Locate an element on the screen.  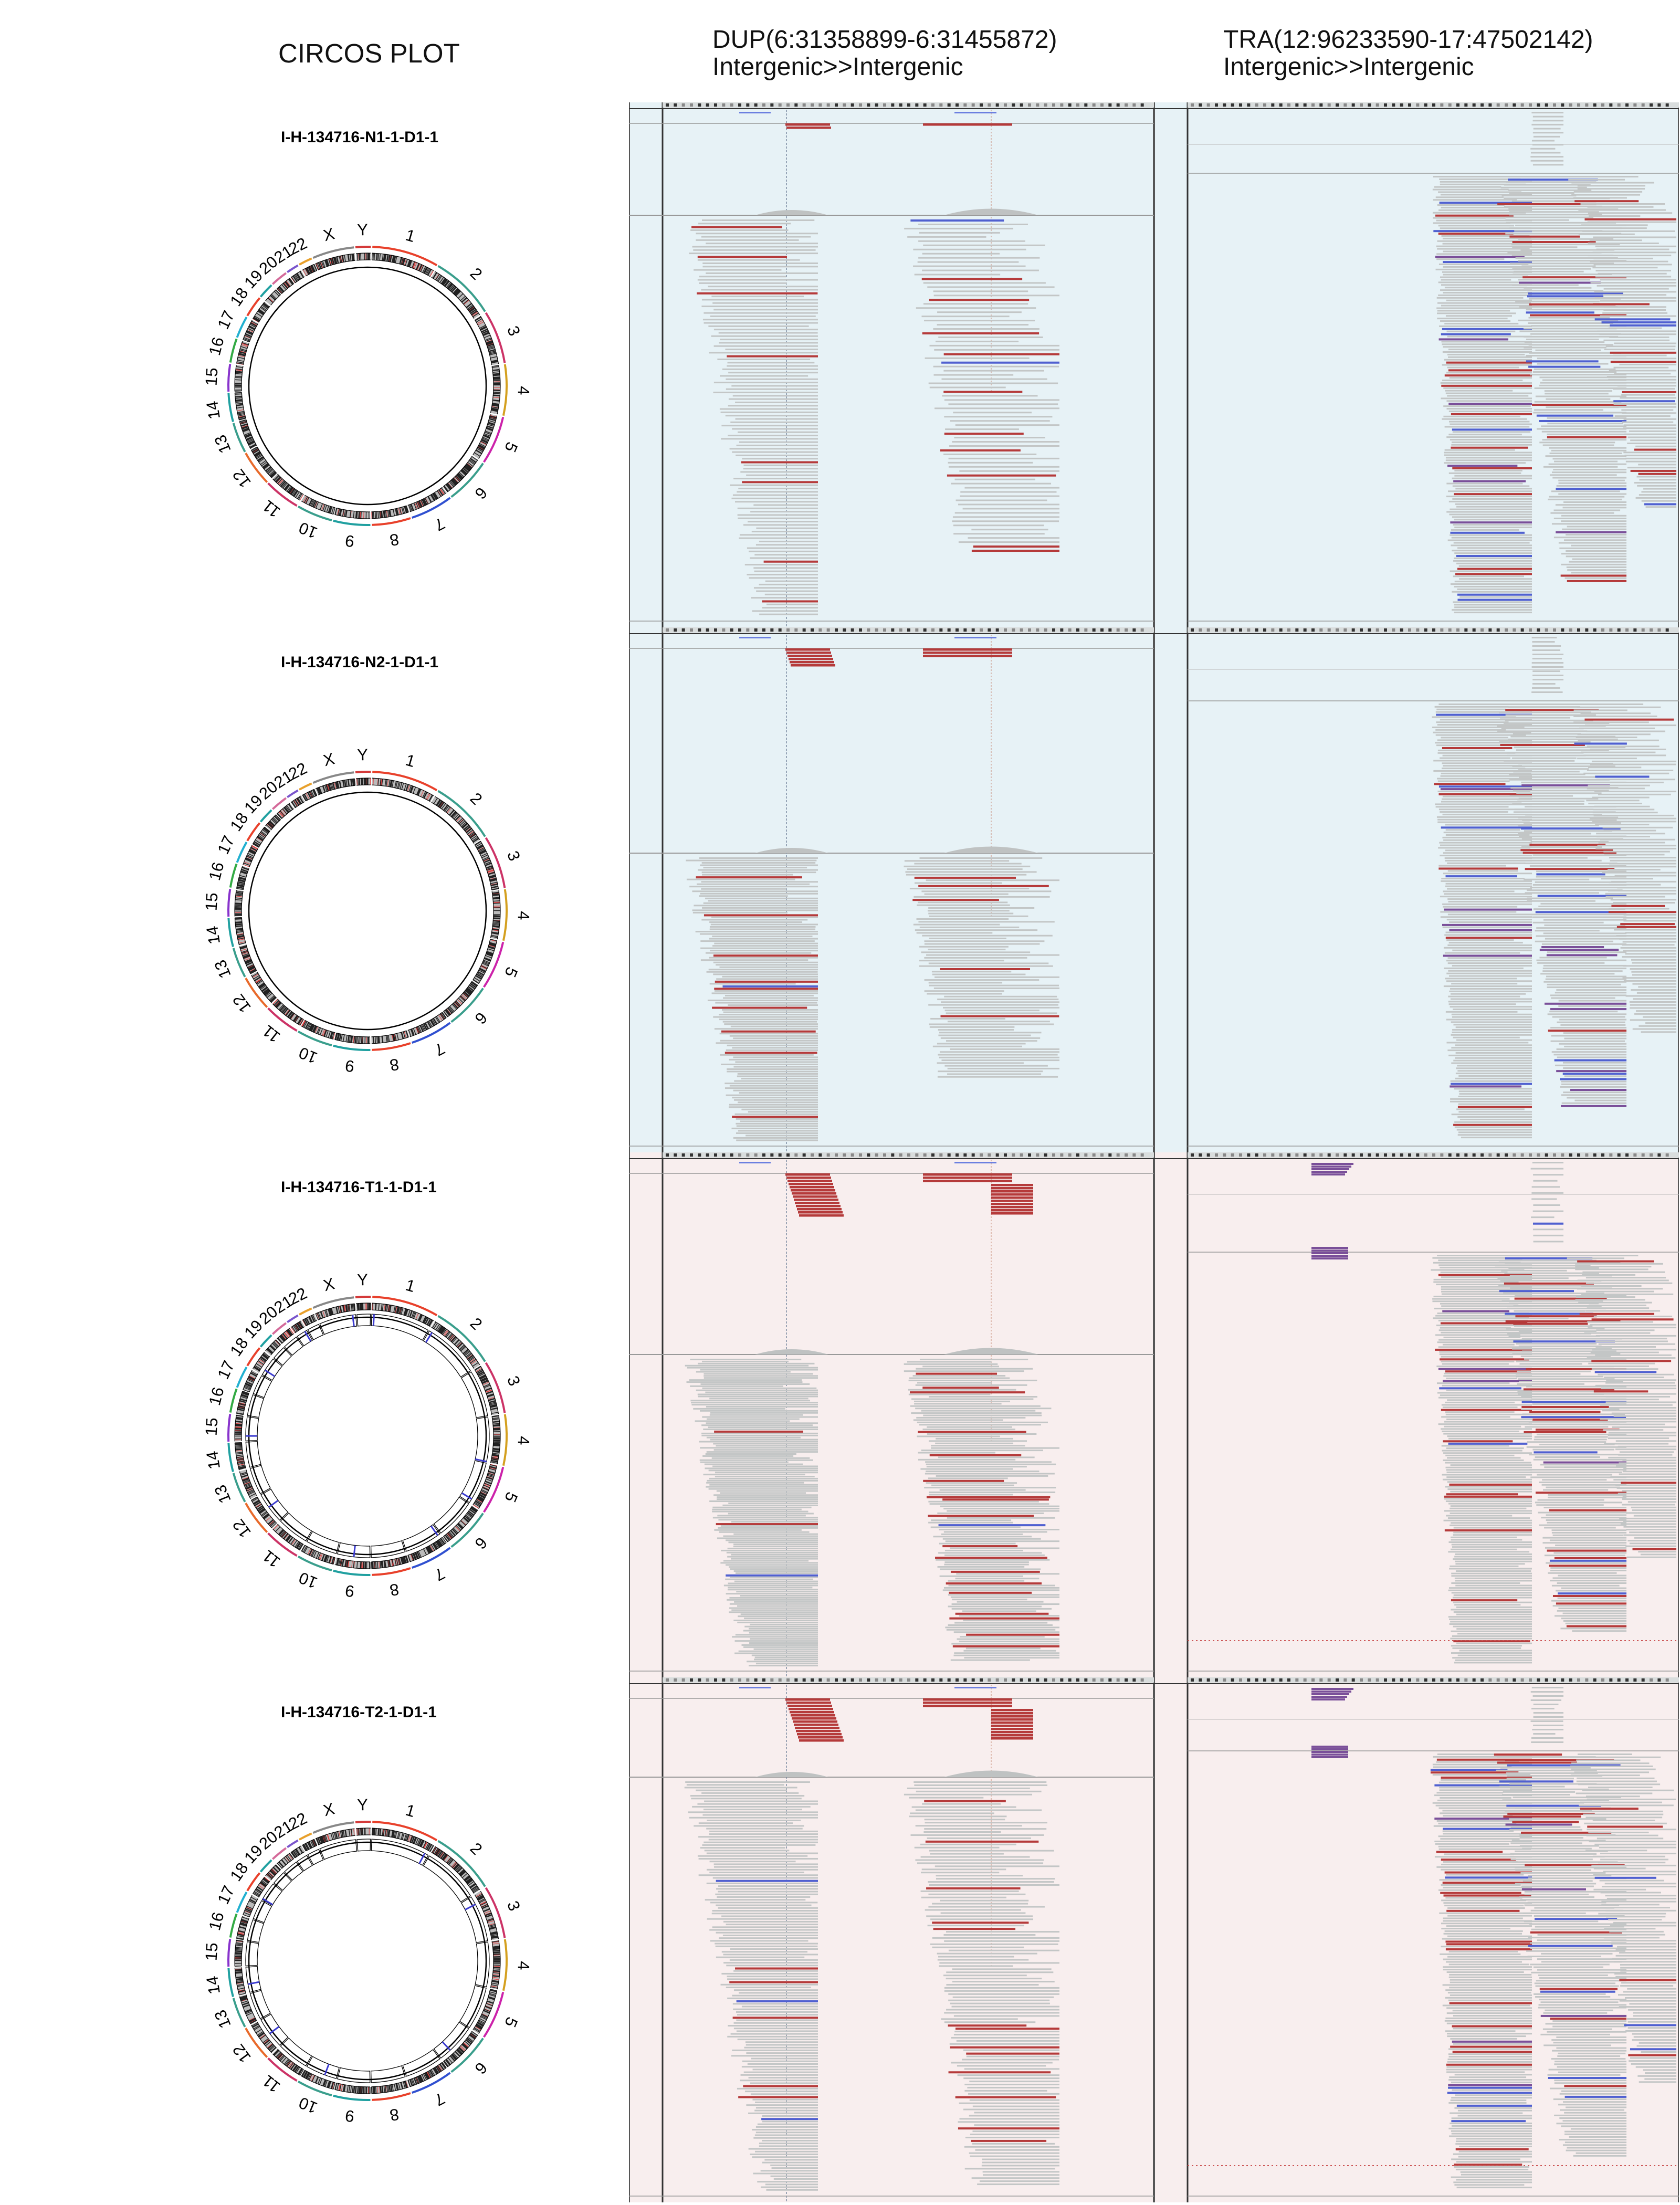
circos-column-header: CIRCOS PLOT is located at coordinates (369, 53).